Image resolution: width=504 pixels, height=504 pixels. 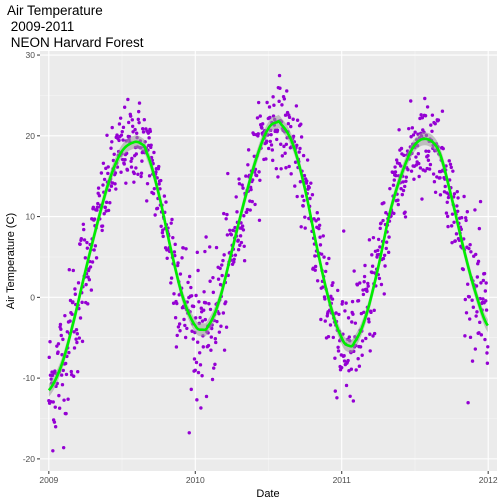 What do you see at coordinates (31, 136) in the screenshot?
I see `y-tick-label: 20` at bounding box center [31, 136].